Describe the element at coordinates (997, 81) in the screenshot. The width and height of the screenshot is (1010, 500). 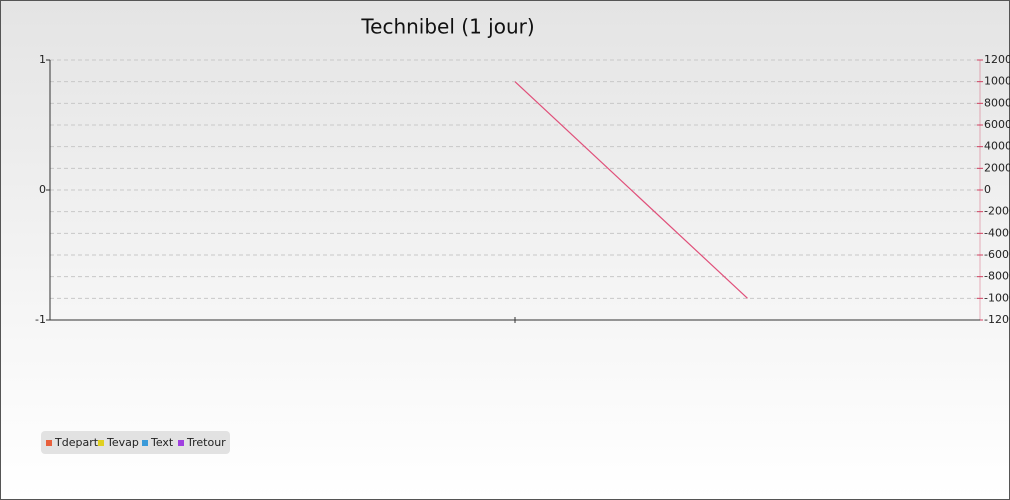
I see `y2-tick-label: 10000` at that location.